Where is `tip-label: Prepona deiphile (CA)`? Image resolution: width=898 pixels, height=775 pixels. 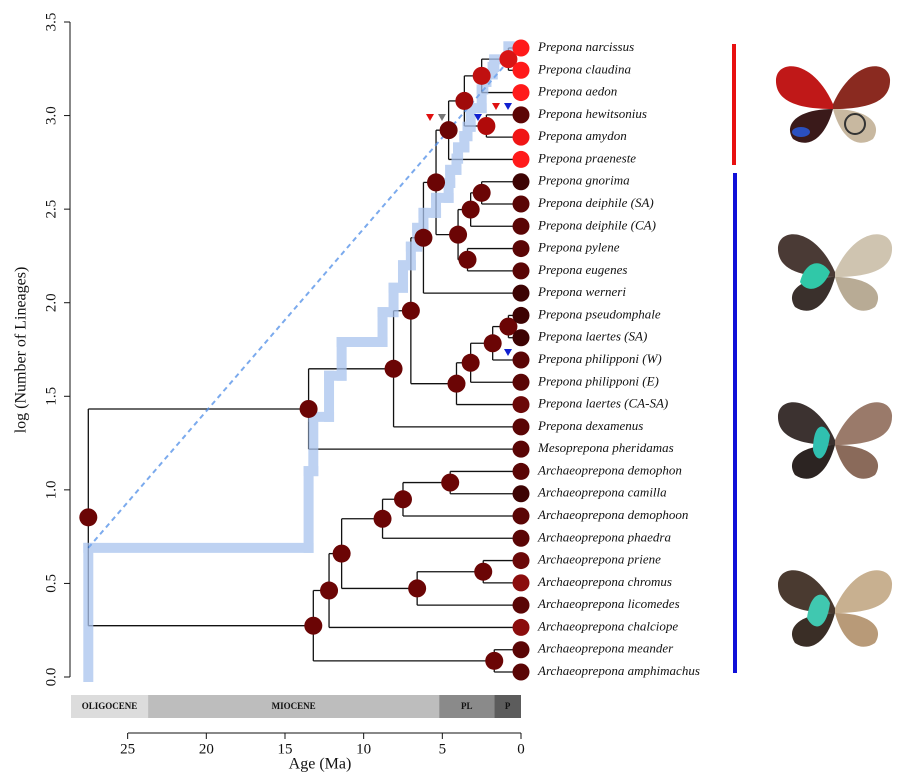 tip-label: Prepona deiphile (CA) is located at coordinates (596, 224).